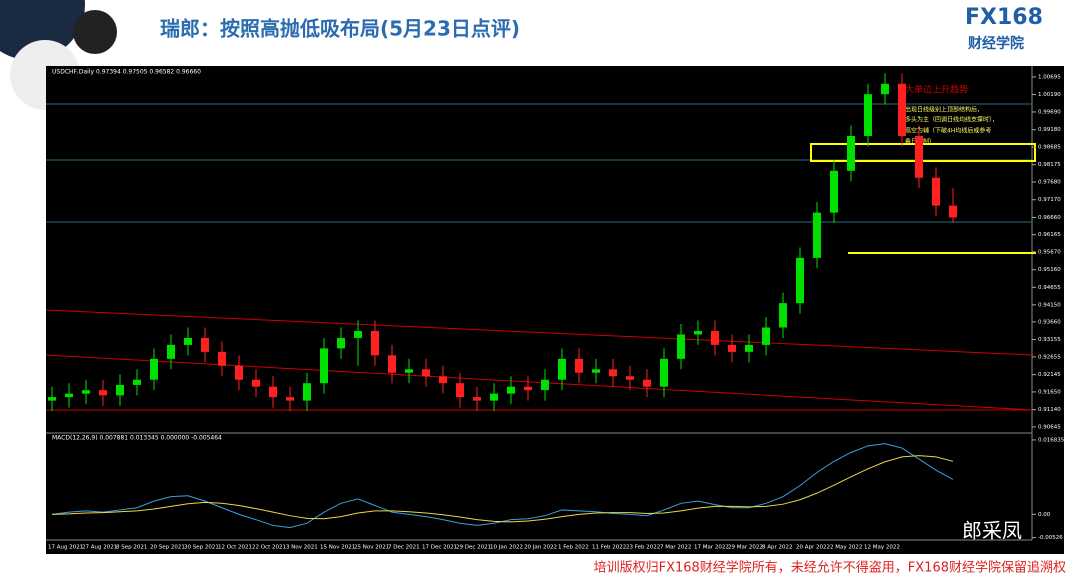 This screenshot has height=584, width=1080. I want to click on x-tick-label: 8 Sep 2021, so click(131, 548).